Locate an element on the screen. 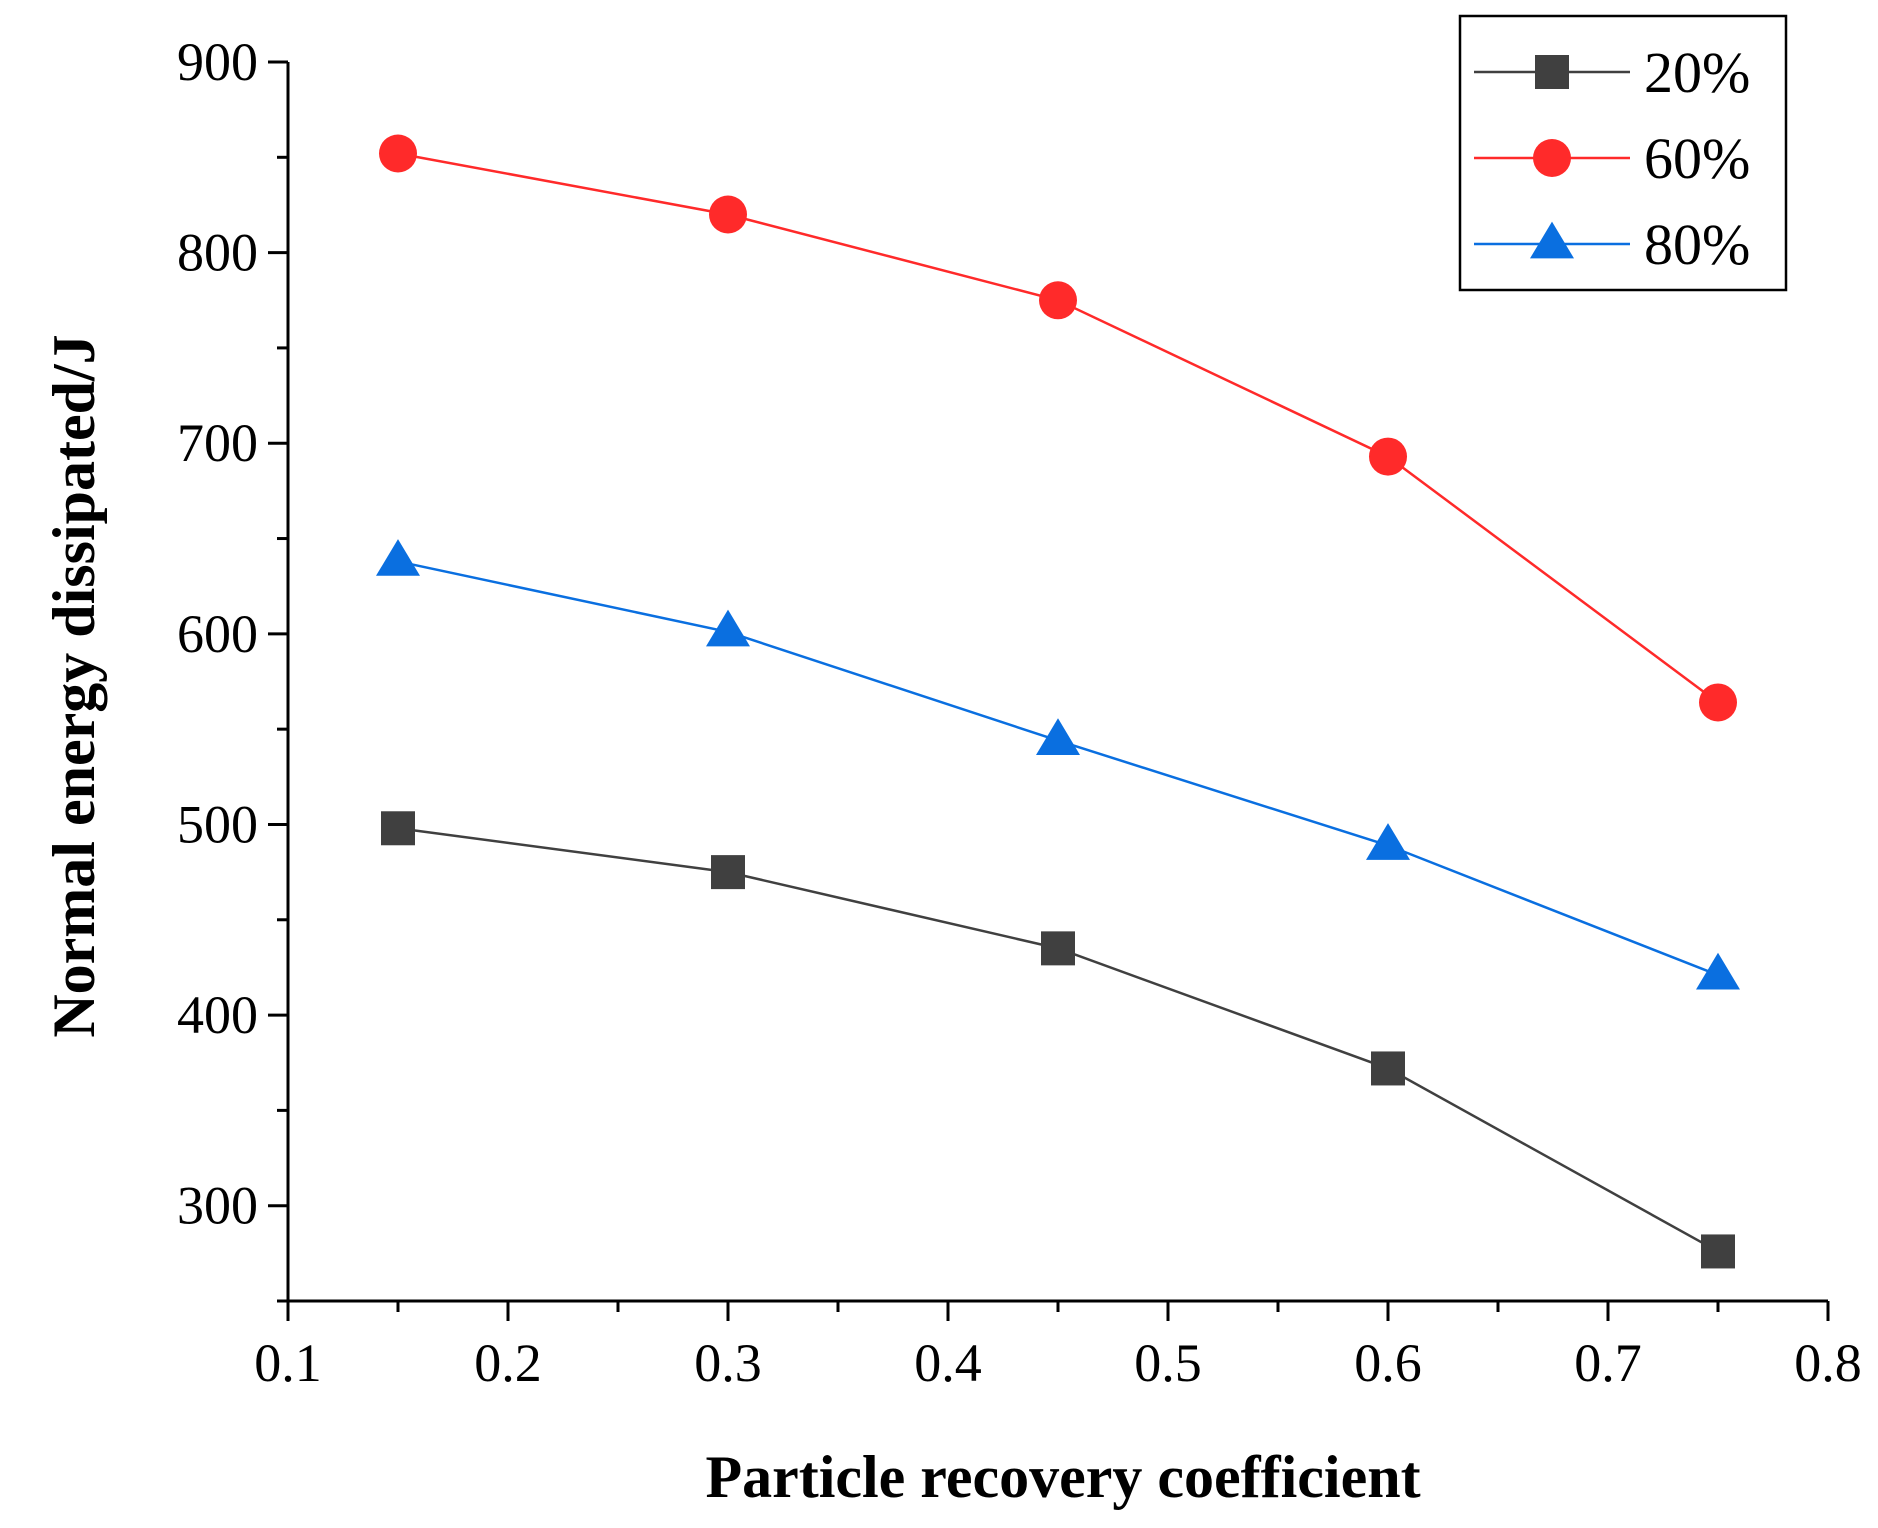 This screenshot has width=1878, height=1528. y-tick-label: 300 is located at coordinates (217, 1206).